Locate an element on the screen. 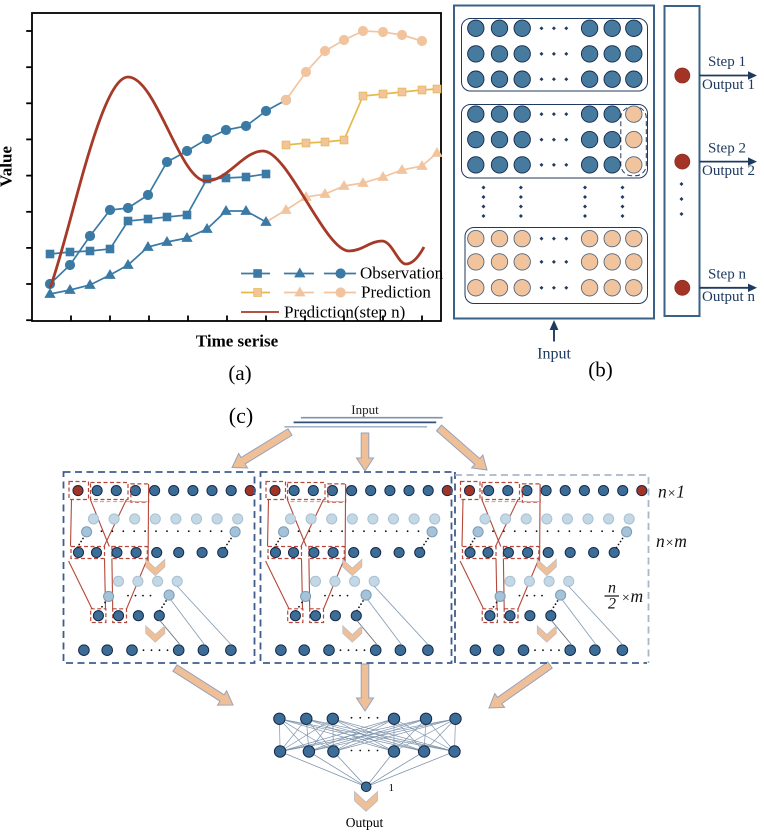  svg-text: Output 1 is located at coordinates (728, 85).